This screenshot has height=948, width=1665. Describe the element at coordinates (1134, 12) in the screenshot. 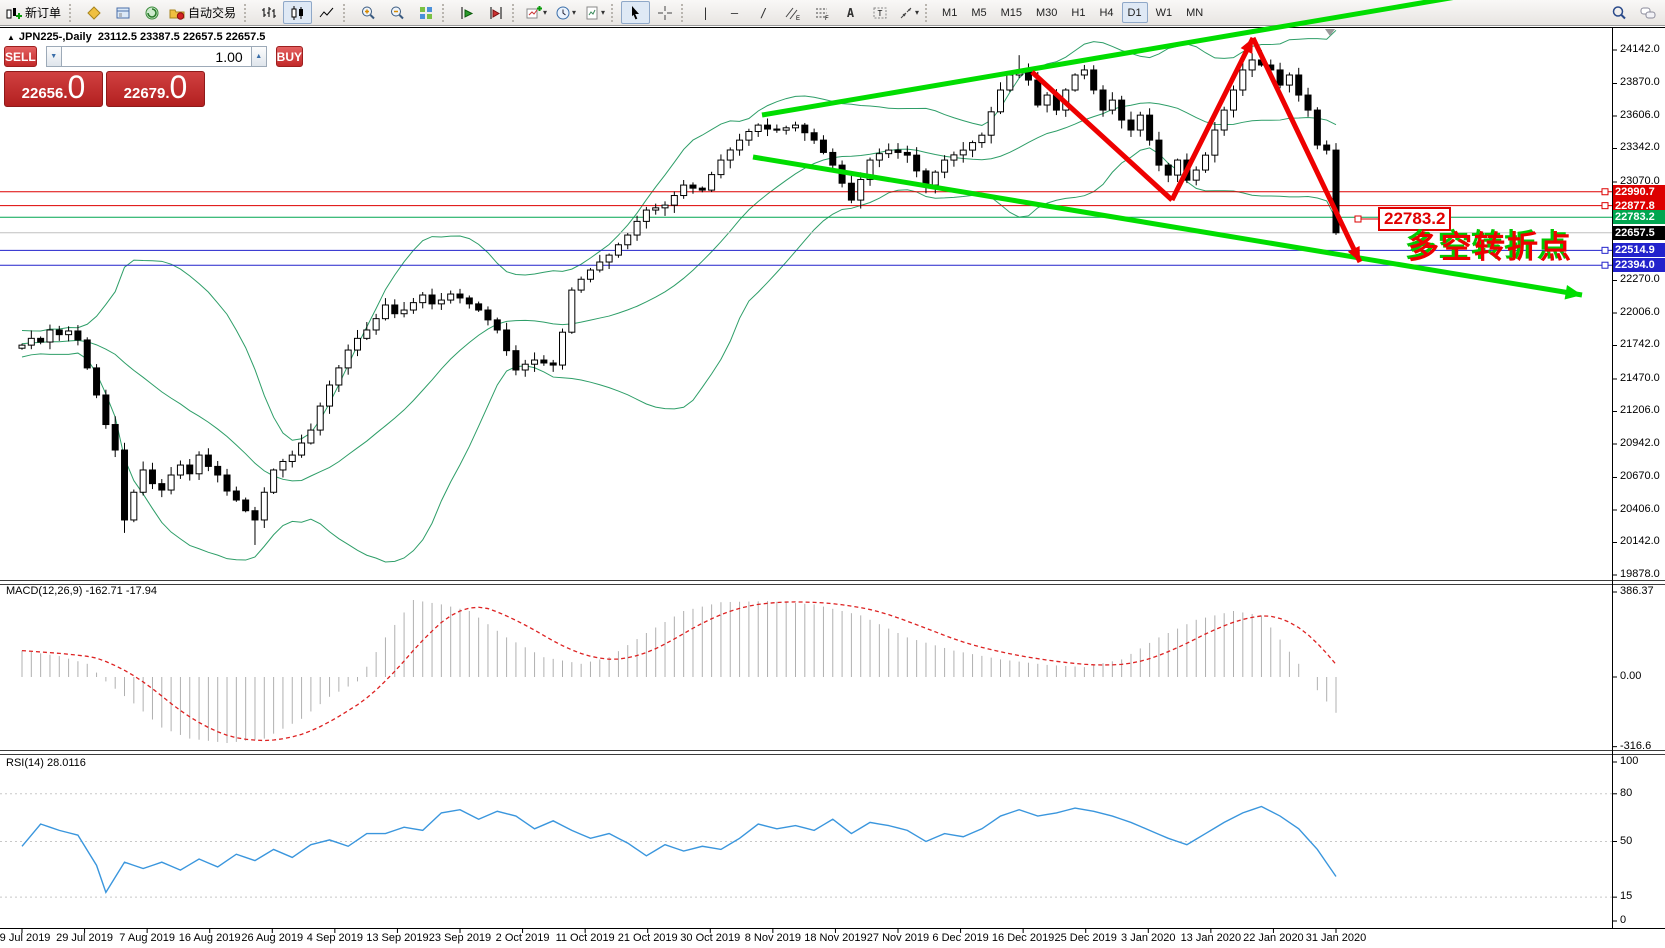

I see `timeframe-d1: D1` at that location.